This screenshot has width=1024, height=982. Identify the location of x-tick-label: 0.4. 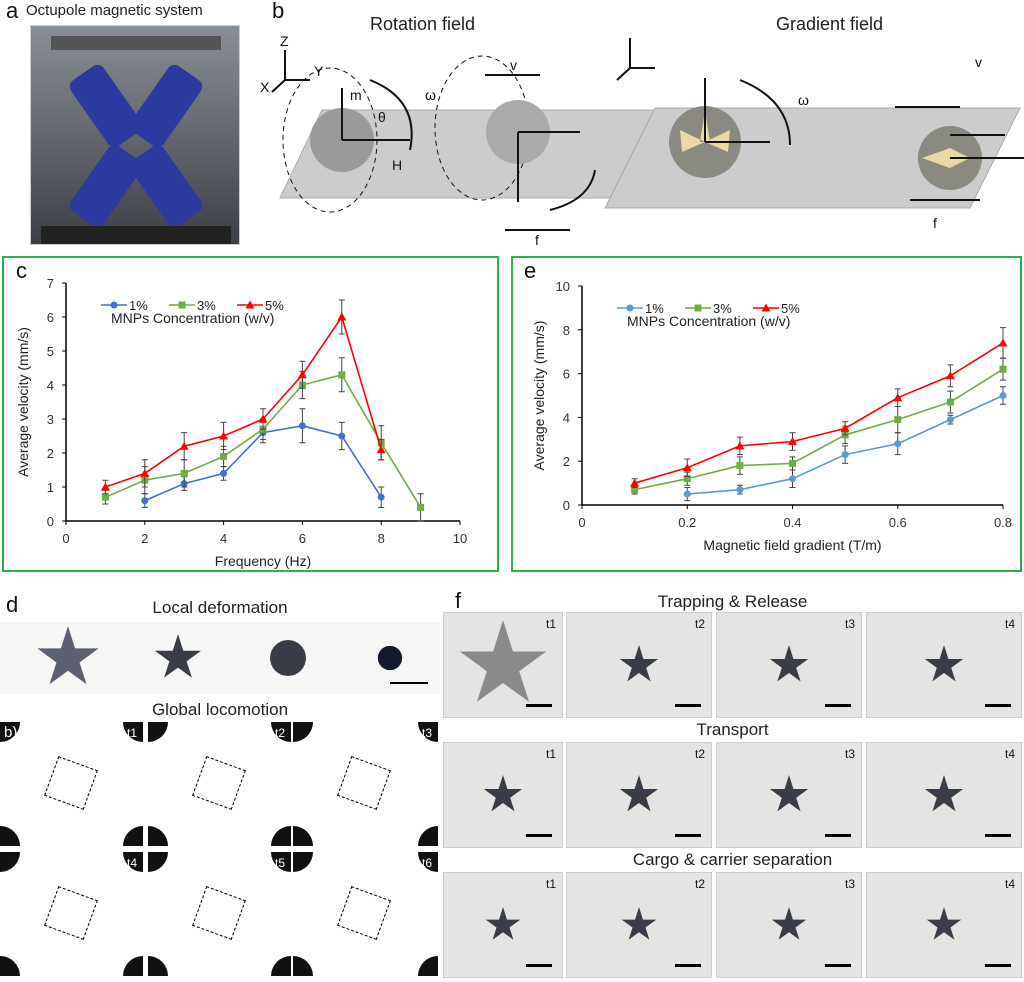
(792, 522).